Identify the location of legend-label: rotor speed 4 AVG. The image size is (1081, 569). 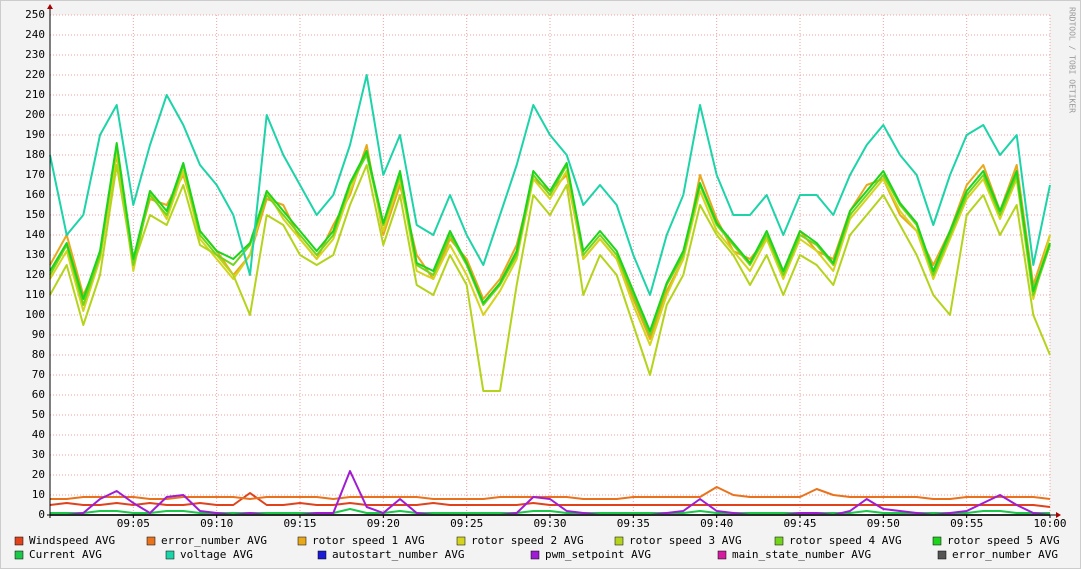
(845, 540).